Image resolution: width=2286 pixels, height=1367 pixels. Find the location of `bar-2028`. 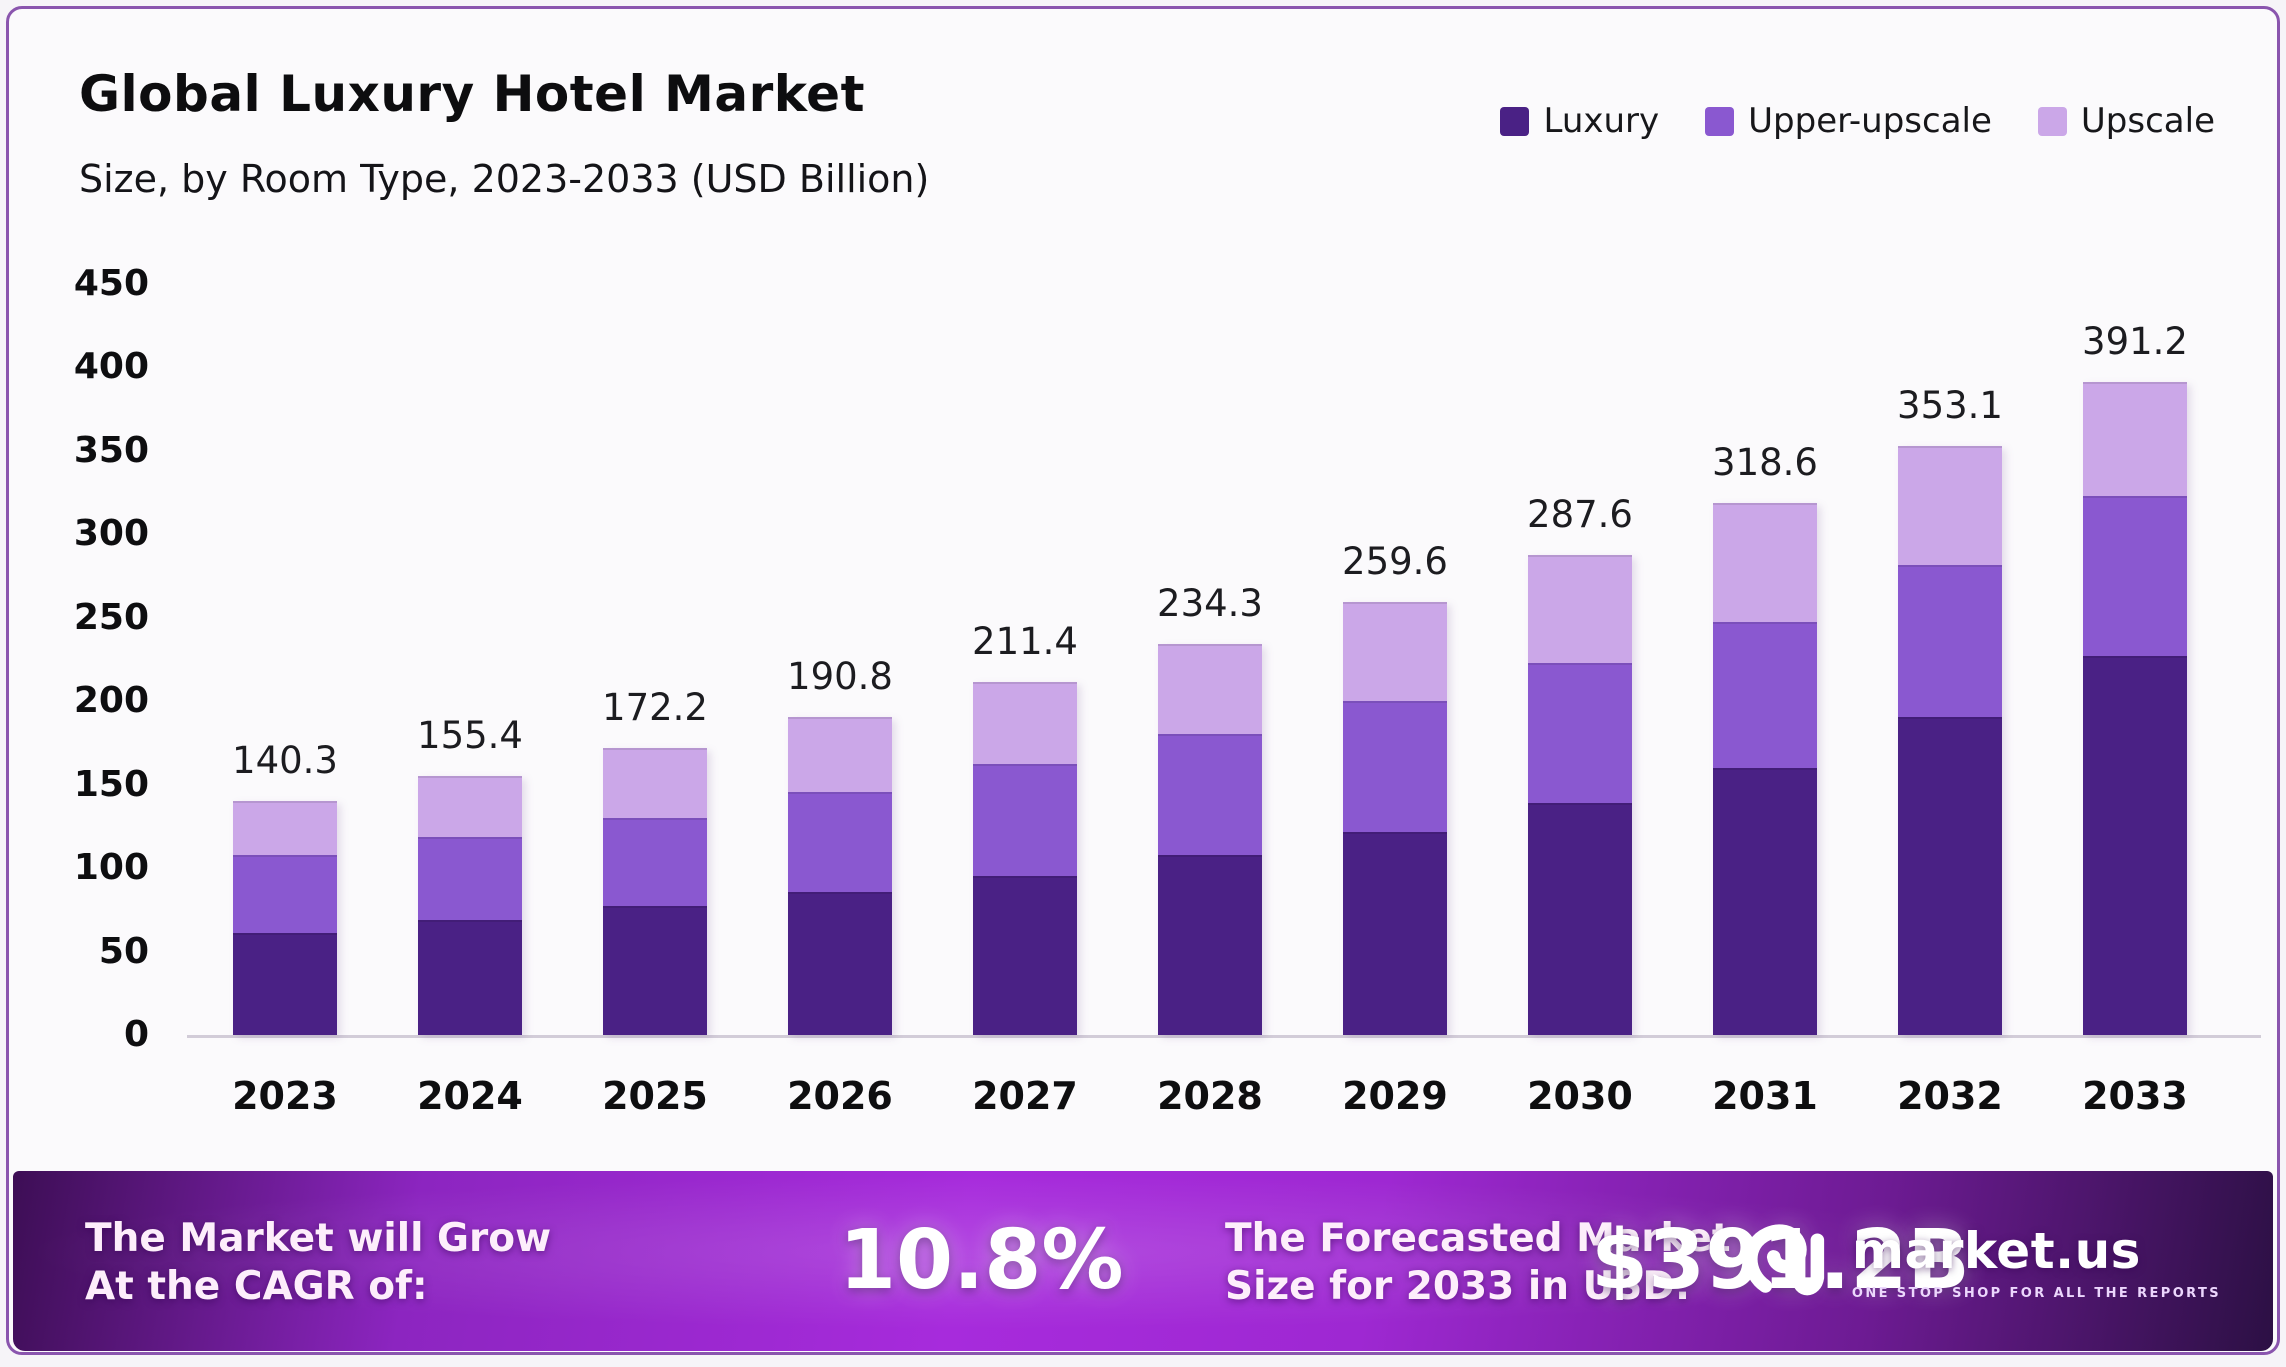

bar-2028 is located at coordinates (1210, 839).